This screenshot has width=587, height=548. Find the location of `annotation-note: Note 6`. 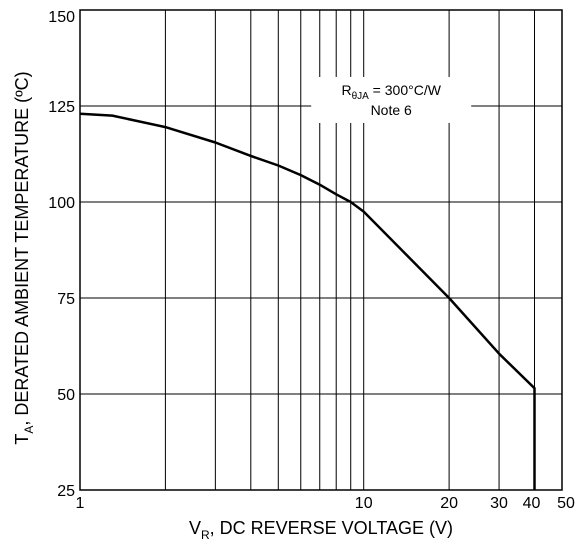

annotation-note: Note 6 is located at coordinates (391, 110).